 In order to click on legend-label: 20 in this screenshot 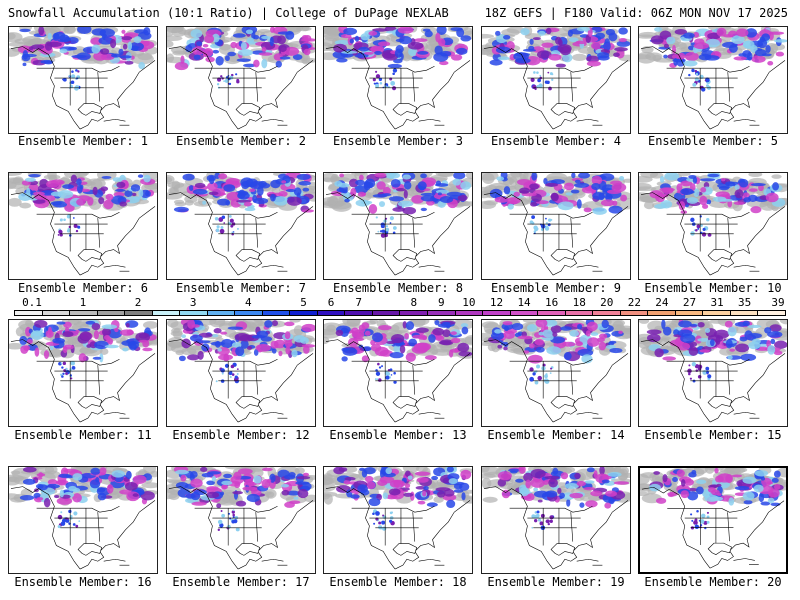, I will do `click(607, 302)`.